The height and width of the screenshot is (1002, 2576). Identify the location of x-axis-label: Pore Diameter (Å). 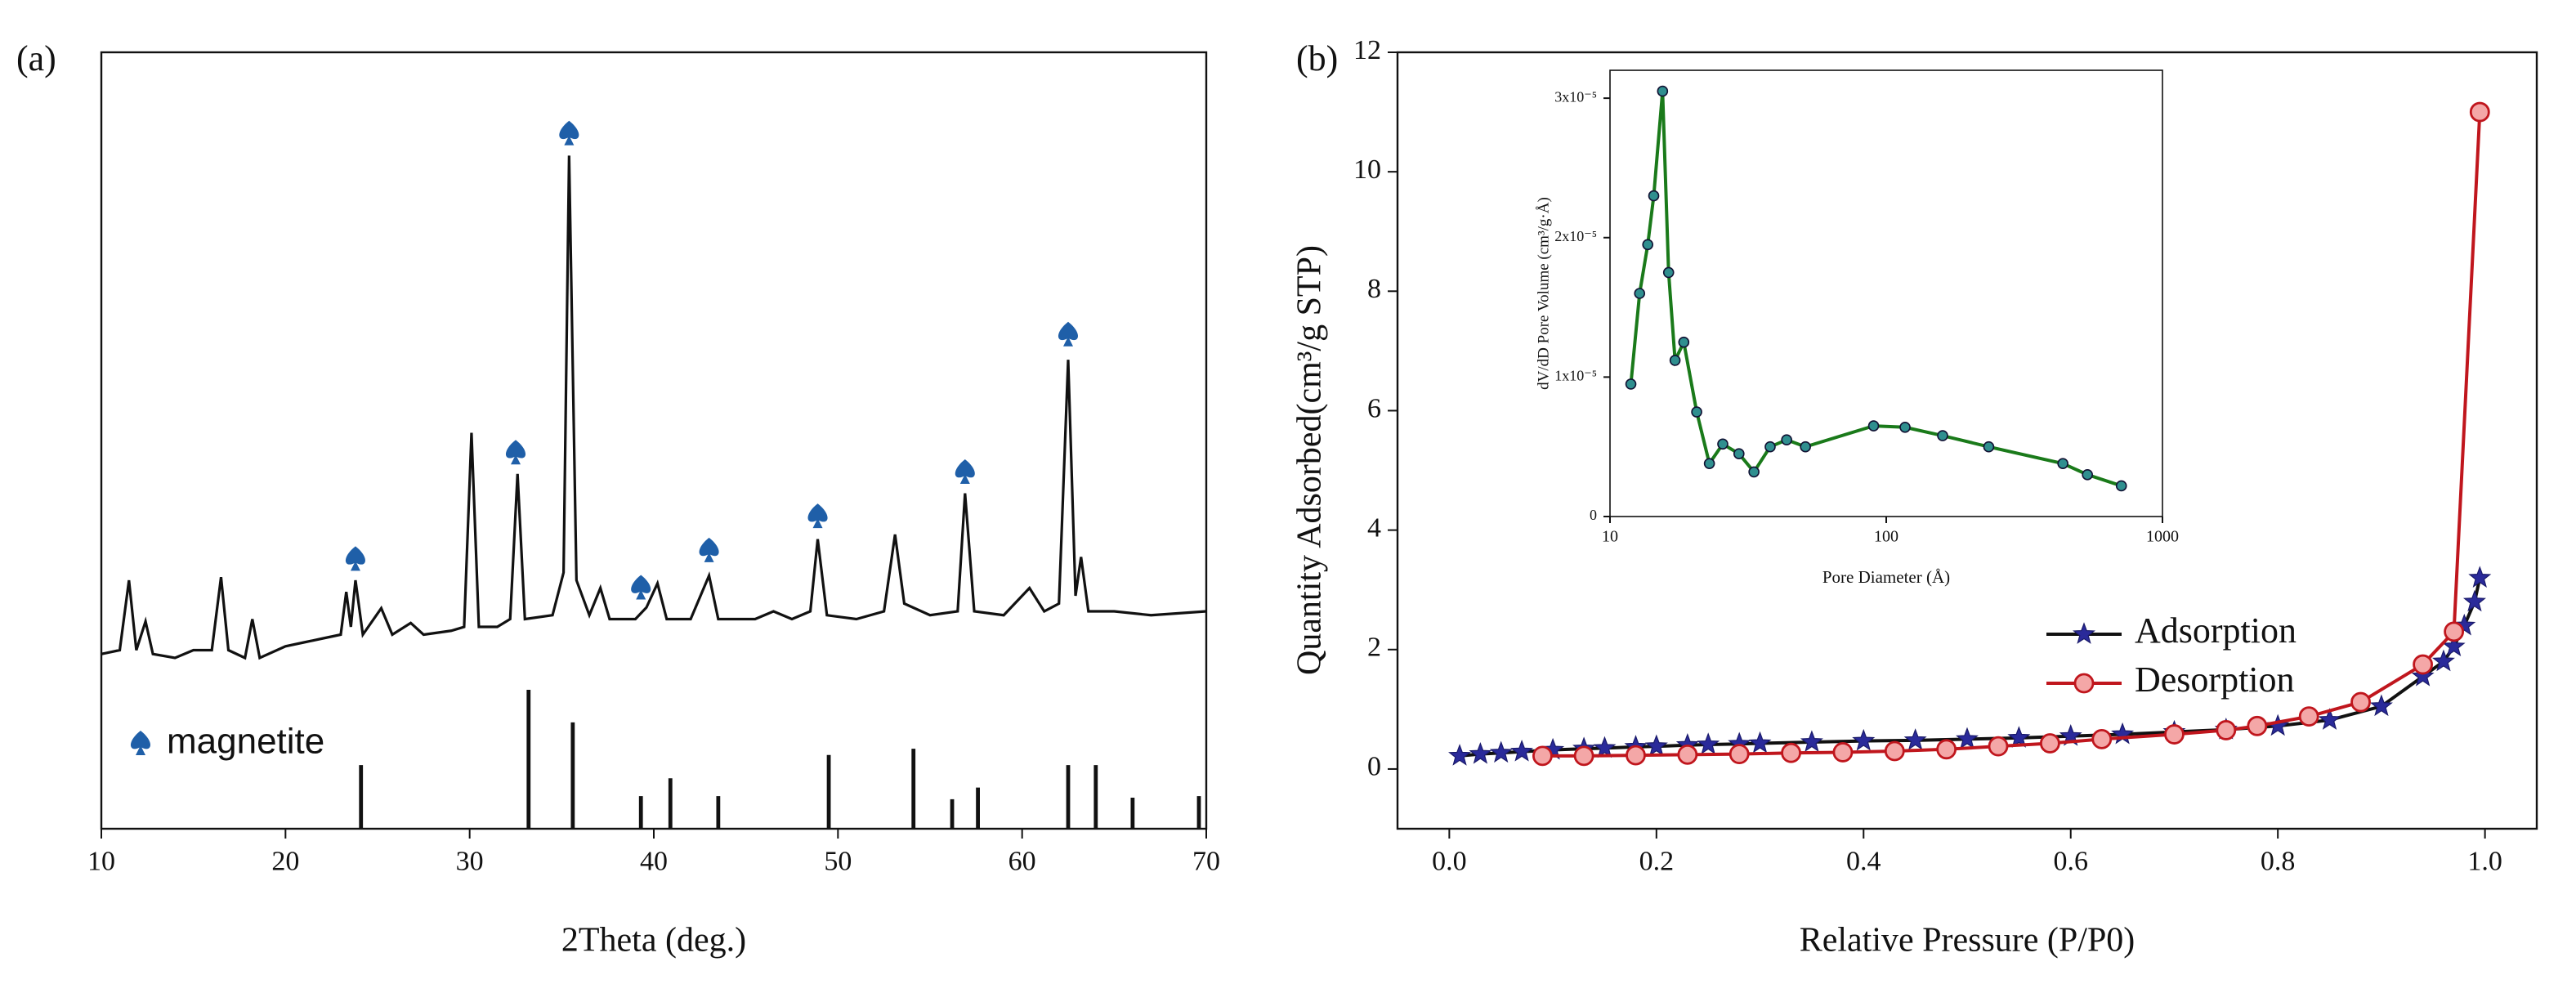
(1886, 577).